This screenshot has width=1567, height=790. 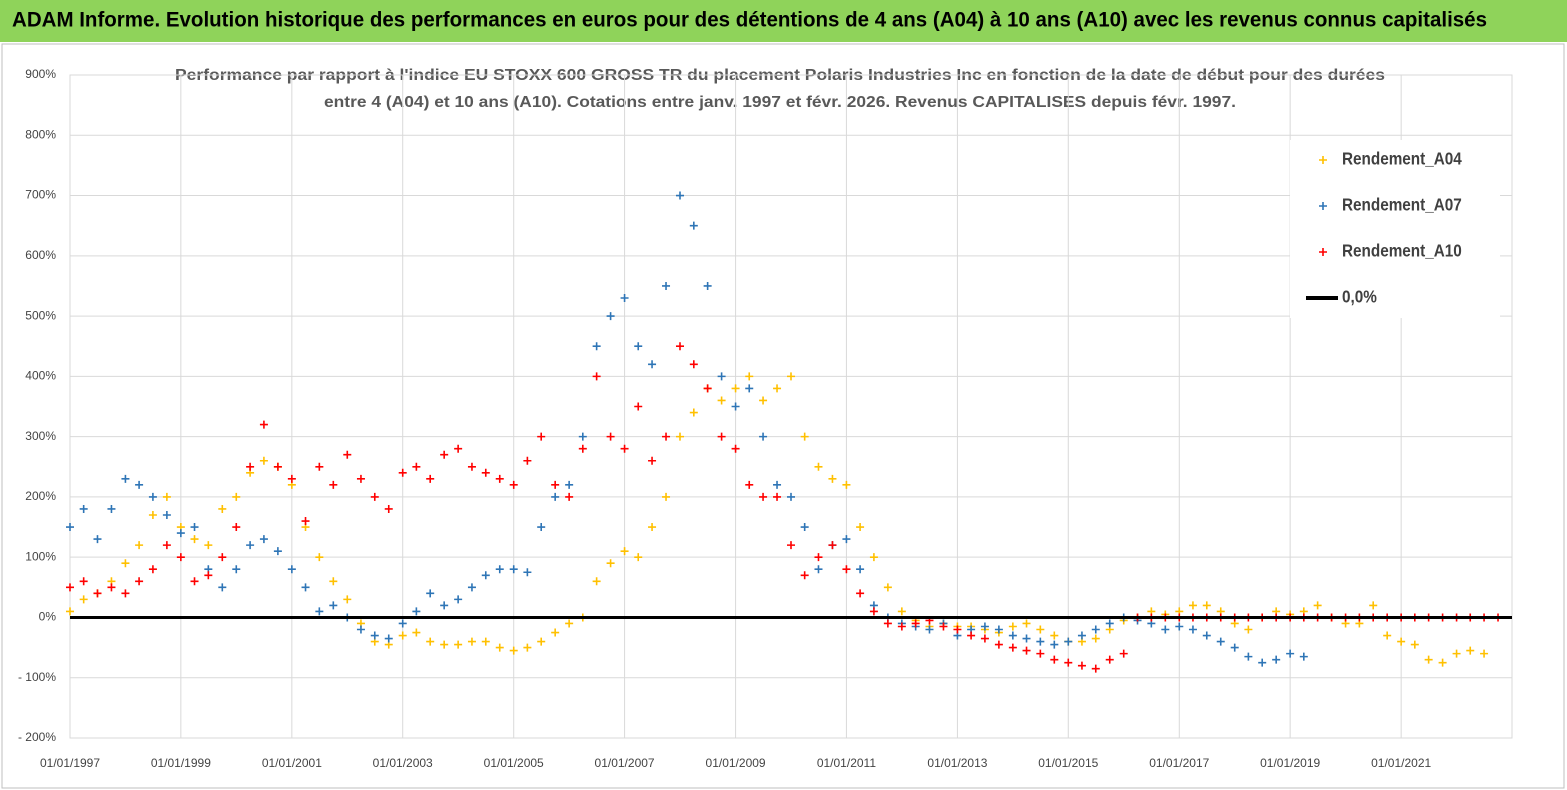 I want to click on x-tick-label: 01/01/2017, so click(x=1179, y=763).